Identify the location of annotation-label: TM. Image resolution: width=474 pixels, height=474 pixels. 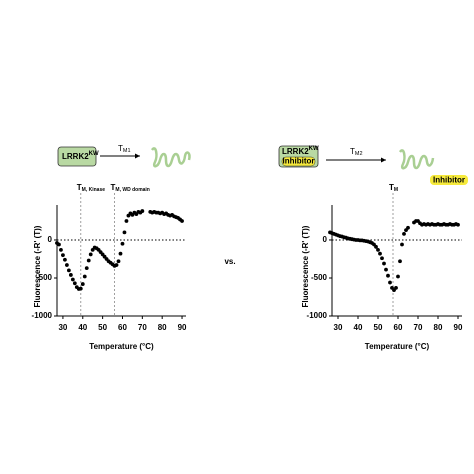
(393, 188).